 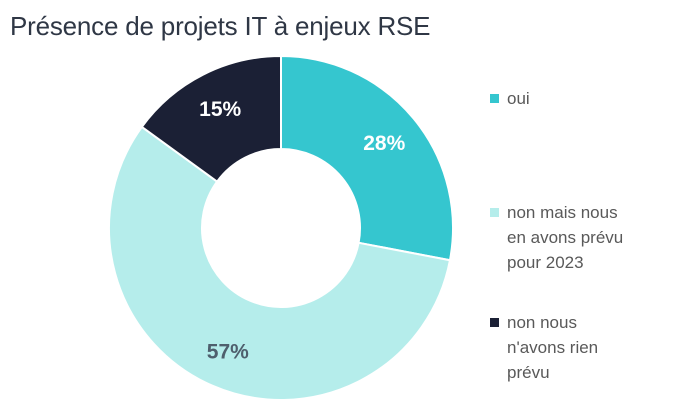 I want to click on legend-marker-non-rien-prevu-icon, so click(x=494, y=322).